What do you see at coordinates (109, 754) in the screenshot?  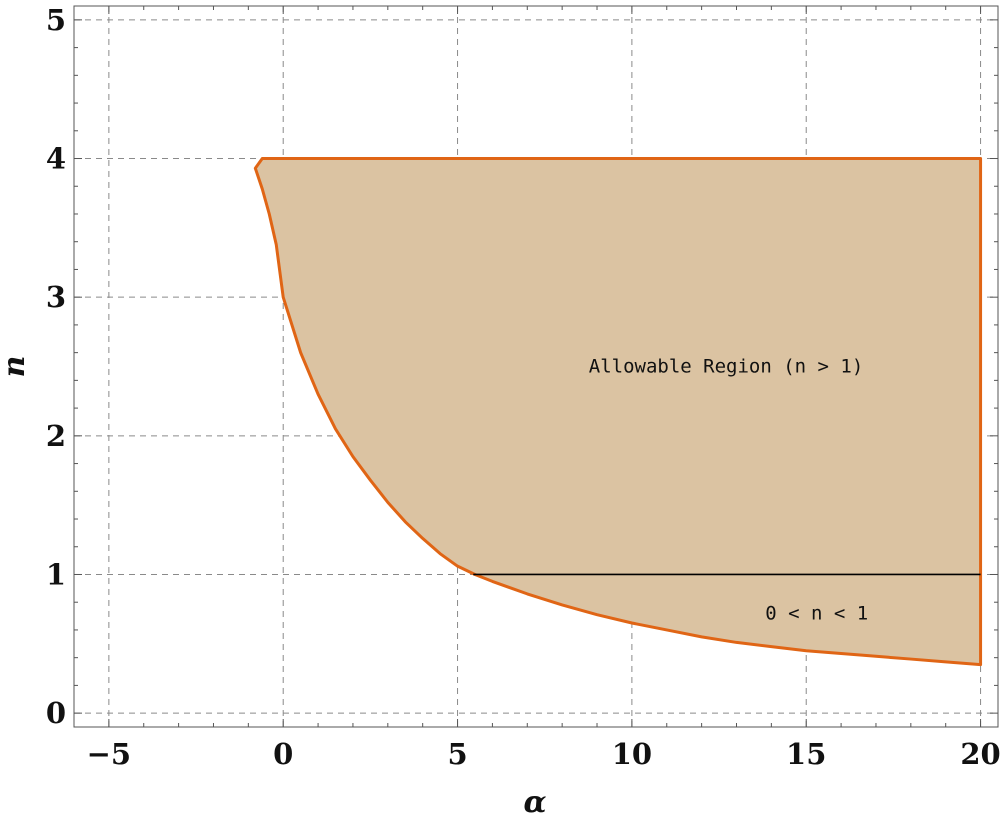 I see `x-tick-label: −5` at bounding box center [109, 754].